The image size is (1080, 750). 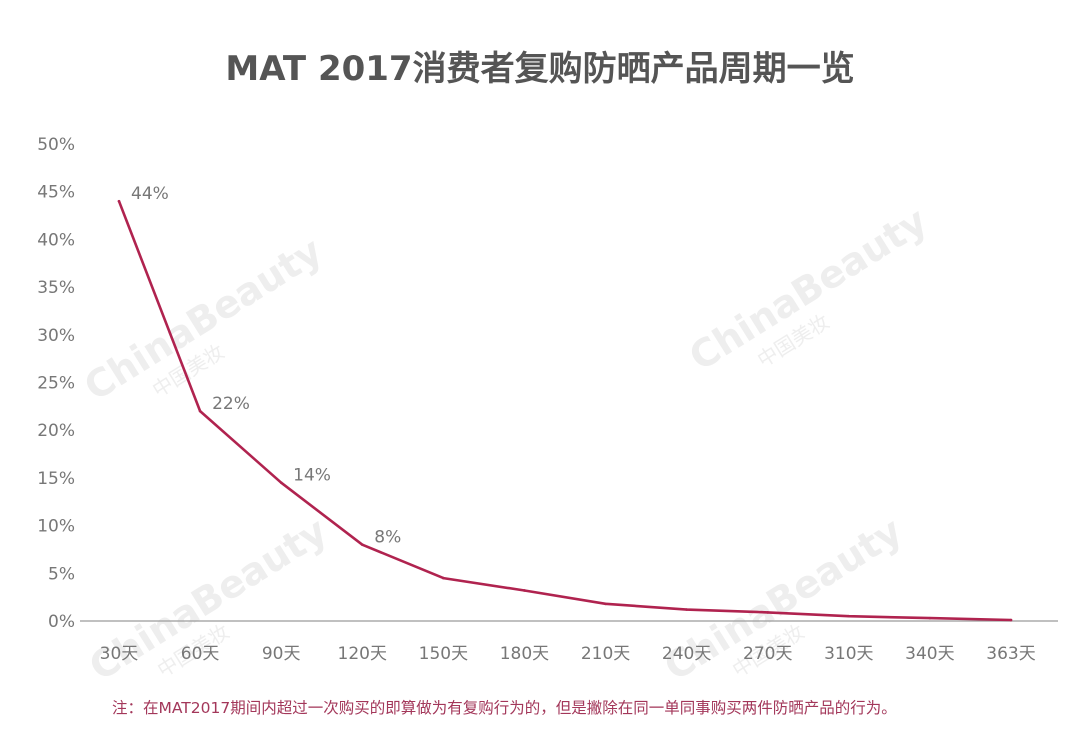 What do you see at coordinates (61, 574) in the screenshot?
I see `y-tick-label: 5%` at bounding box center [61, 574].